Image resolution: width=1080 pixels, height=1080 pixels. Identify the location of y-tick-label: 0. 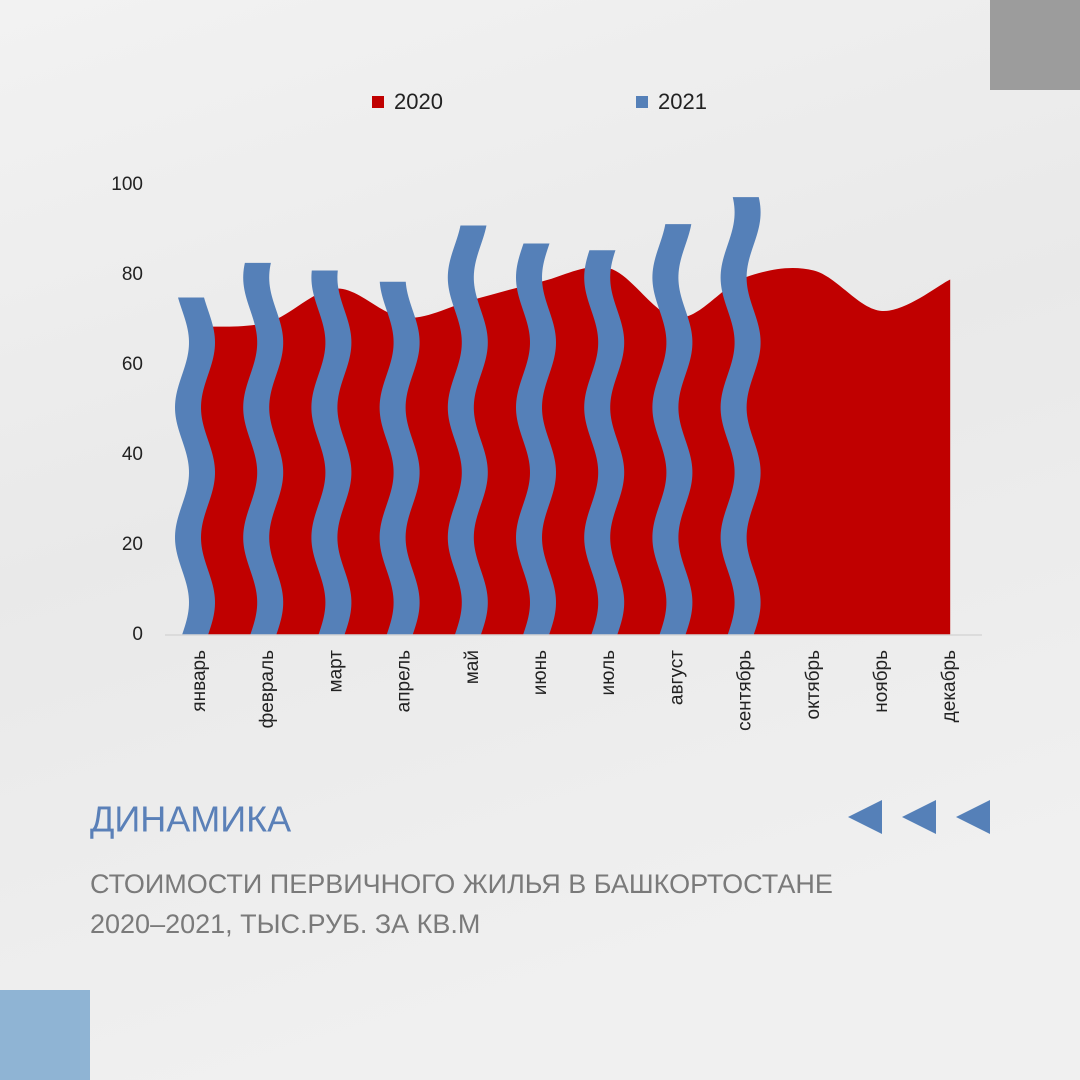
(137, 634).